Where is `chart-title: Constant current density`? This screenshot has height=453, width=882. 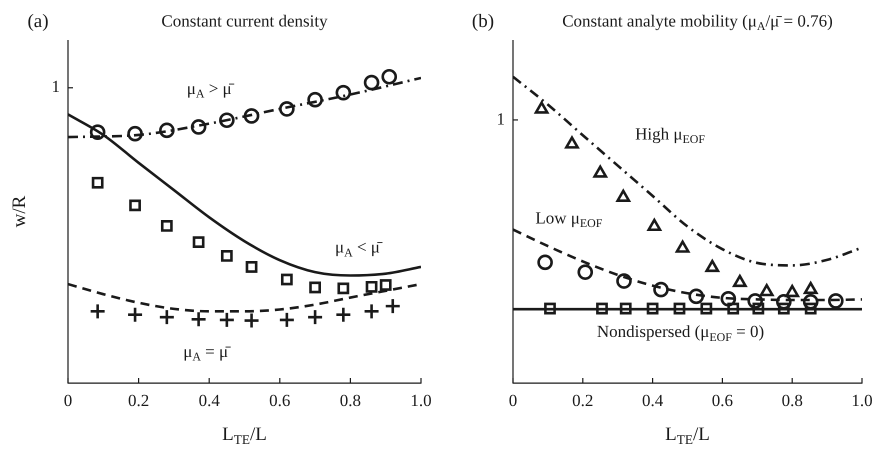 chart-title: Constant current density is located at coordinates (244, 20).